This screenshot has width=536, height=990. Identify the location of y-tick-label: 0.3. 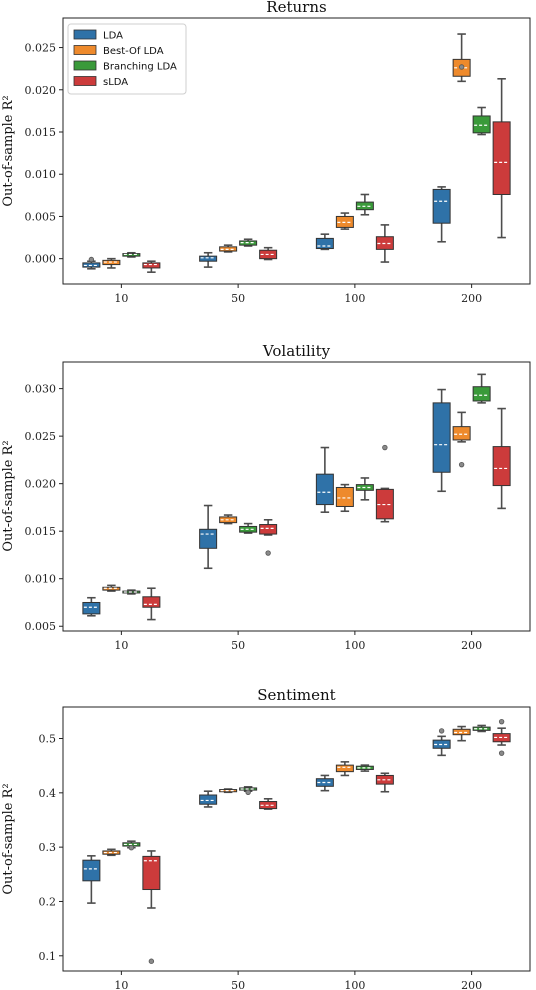
(48, 847).